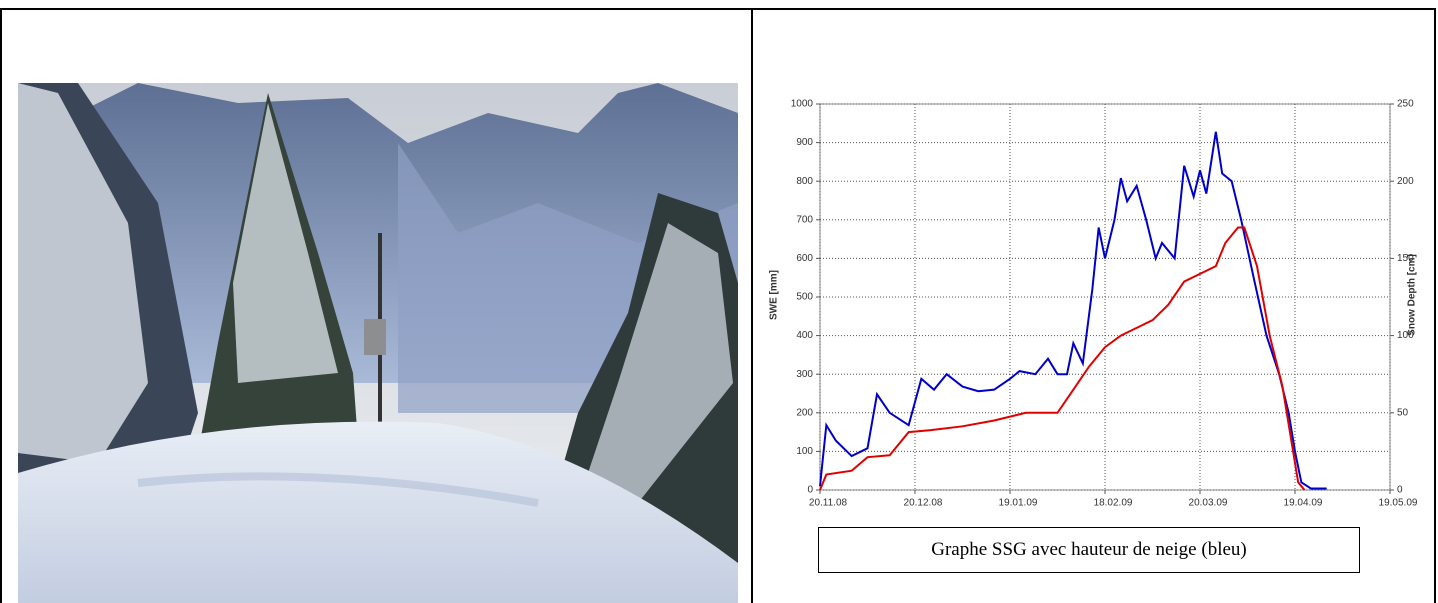 This screenshot has height=603, width=1438. What do you see at coordinates (1405, 335) in the screenshot?
I see `y2-tick-label: 100` at bounding box center [1405, 335].